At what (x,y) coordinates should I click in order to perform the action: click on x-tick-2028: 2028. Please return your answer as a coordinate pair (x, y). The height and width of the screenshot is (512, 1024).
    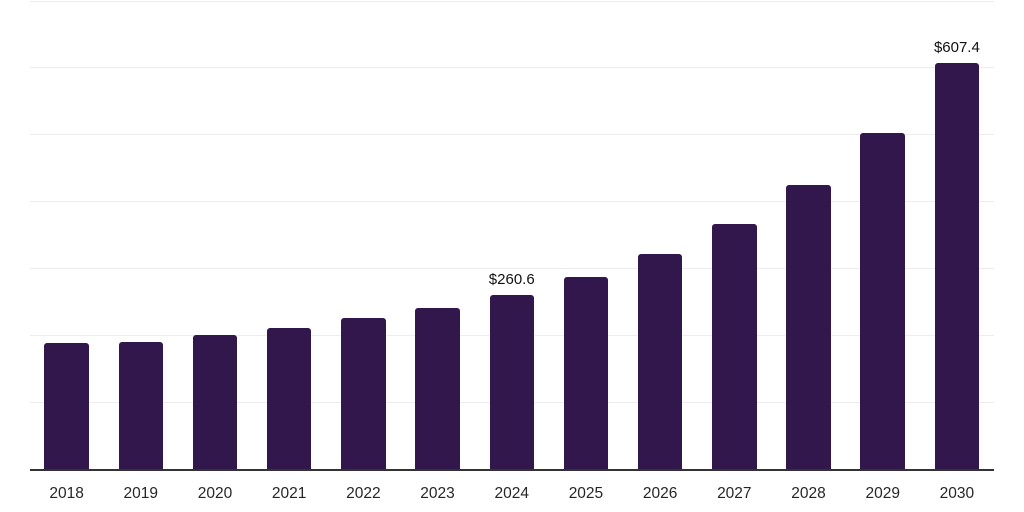
    Looking at the image, I should click on (808, 493).